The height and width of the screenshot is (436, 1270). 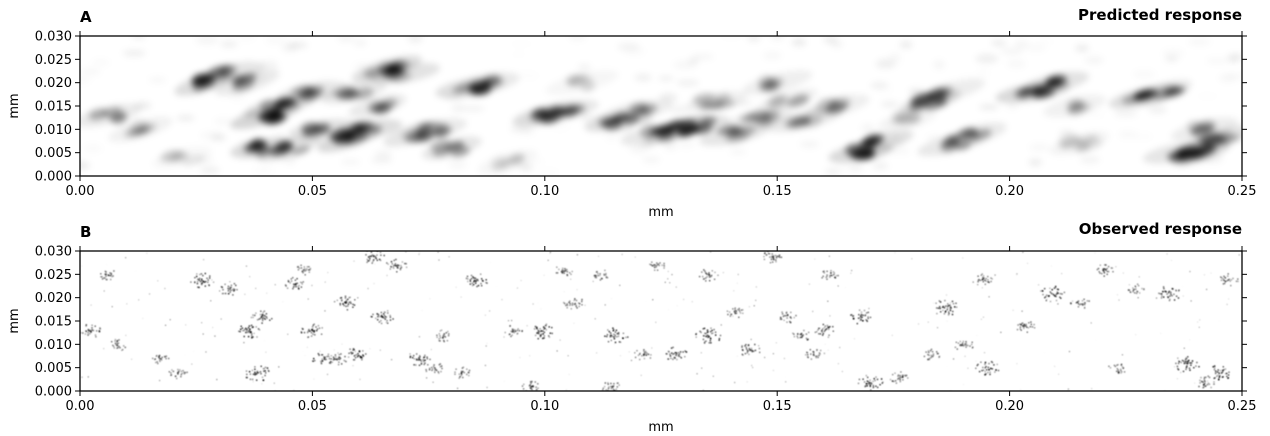 What do you see at coordinates (53, 368) in the screenshot?
I see `y-tick-label: 0.005` at bounding box center [53, 368].